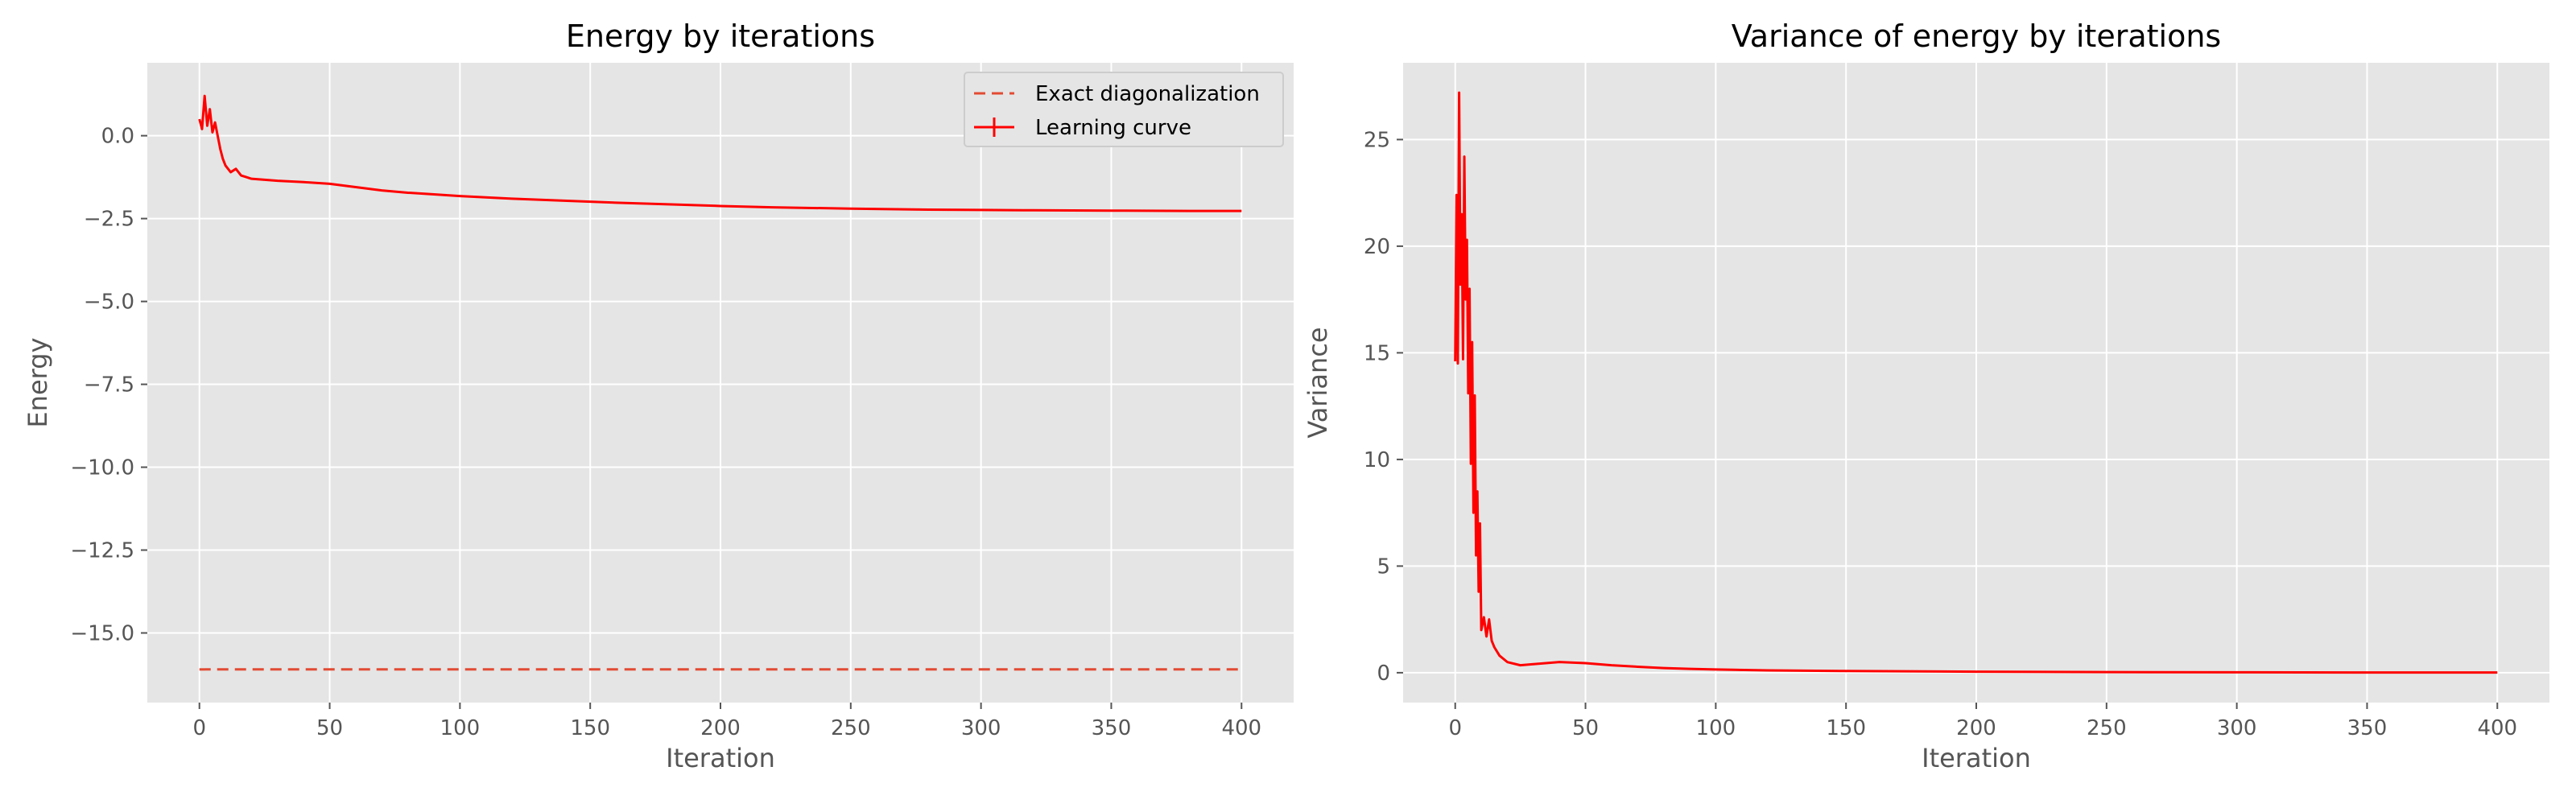  Describe the element at coordinates (102, 633) in the screenshot. I see `y-tick-label: −15.0` at that location.